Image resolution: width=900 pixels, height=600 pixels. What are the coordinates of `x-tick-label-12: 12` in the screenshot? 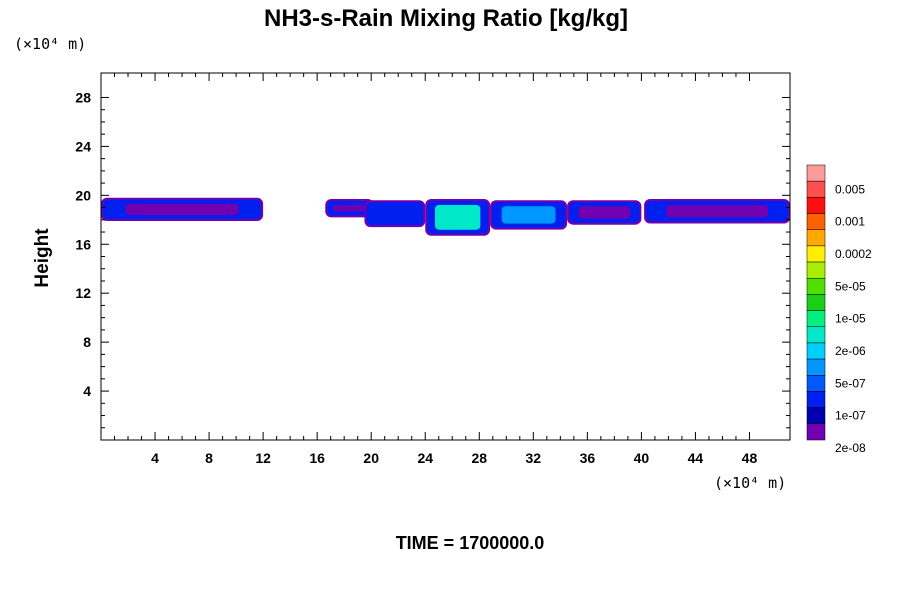 It's located at (263, 458).